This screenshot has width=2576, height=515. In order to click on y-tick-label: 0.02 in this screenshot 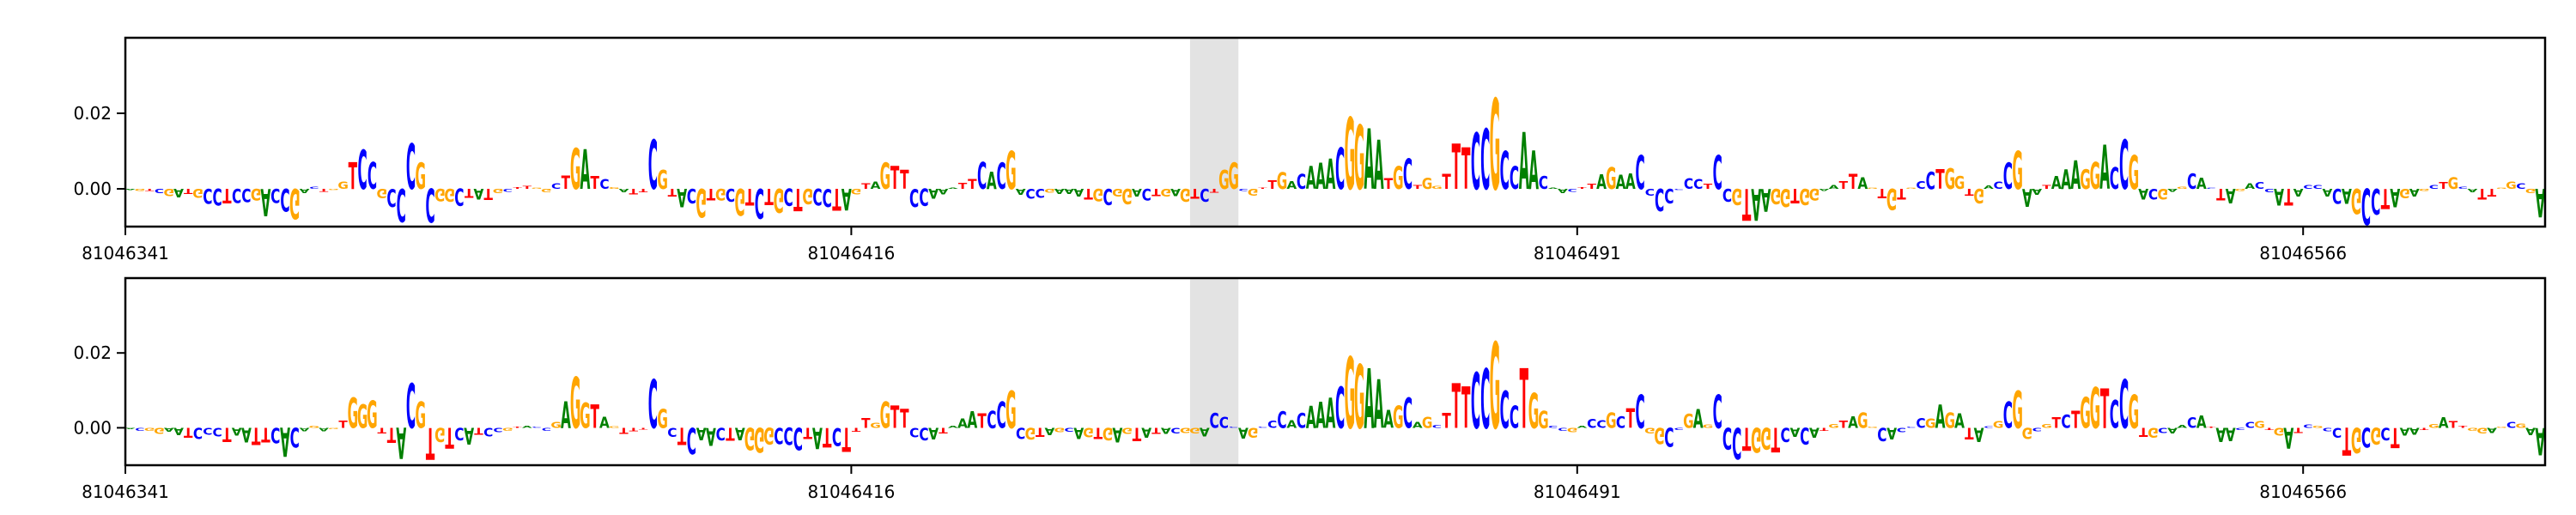, I will do `click(93, 113)`.